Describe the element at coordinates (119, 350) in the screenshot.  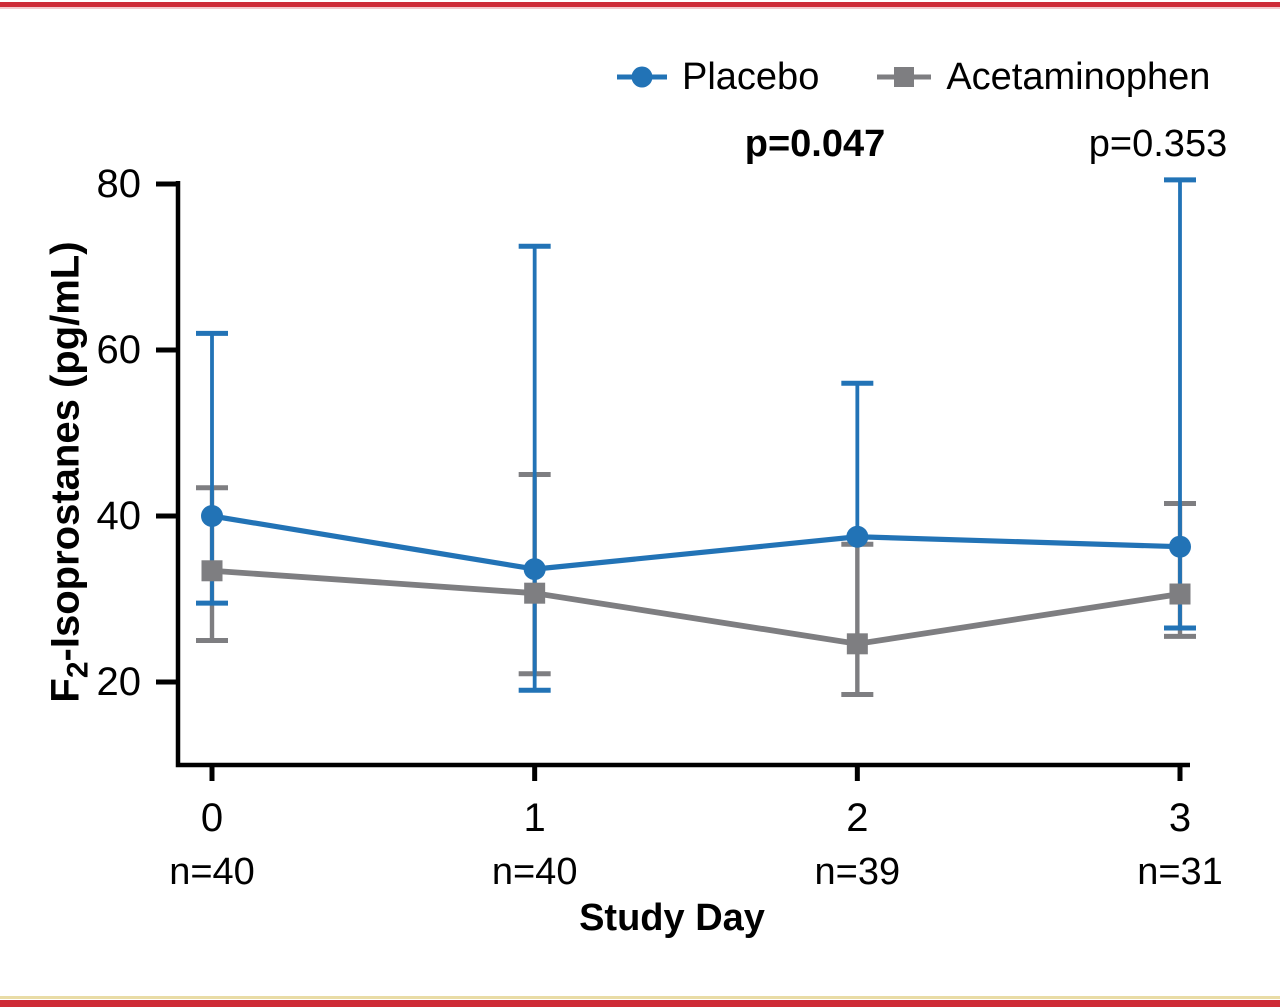
I see `y-tick-label: 60` at that location.